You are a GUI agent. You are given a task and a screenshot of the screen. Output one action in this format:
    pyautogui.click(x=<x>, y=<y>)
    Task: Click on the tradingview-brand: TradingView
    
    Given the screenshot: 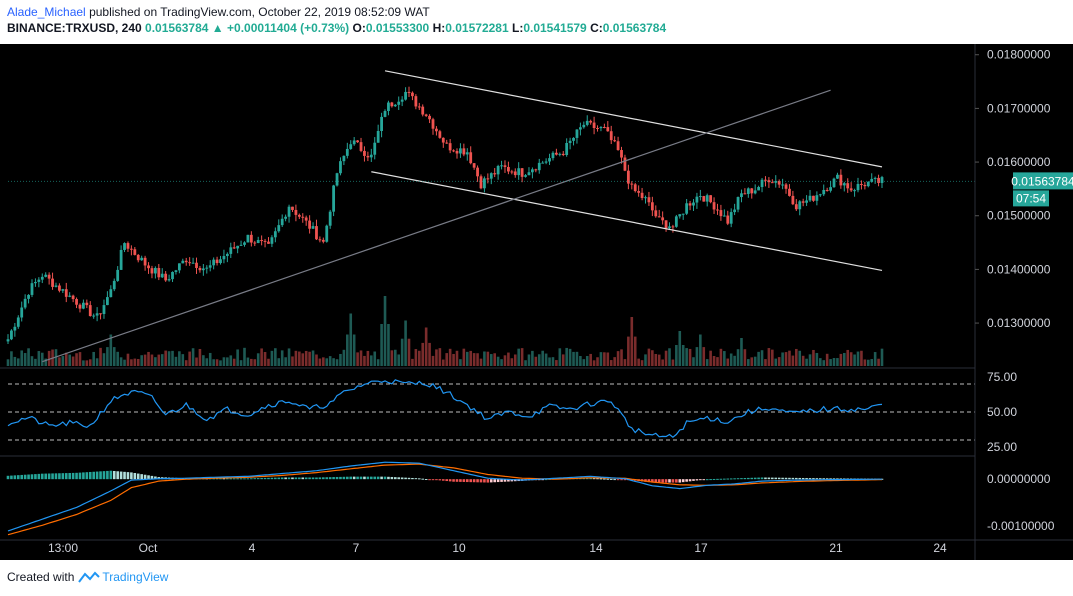 What is the action you would take?
    pyautogui.click(x=135, y=577)
    